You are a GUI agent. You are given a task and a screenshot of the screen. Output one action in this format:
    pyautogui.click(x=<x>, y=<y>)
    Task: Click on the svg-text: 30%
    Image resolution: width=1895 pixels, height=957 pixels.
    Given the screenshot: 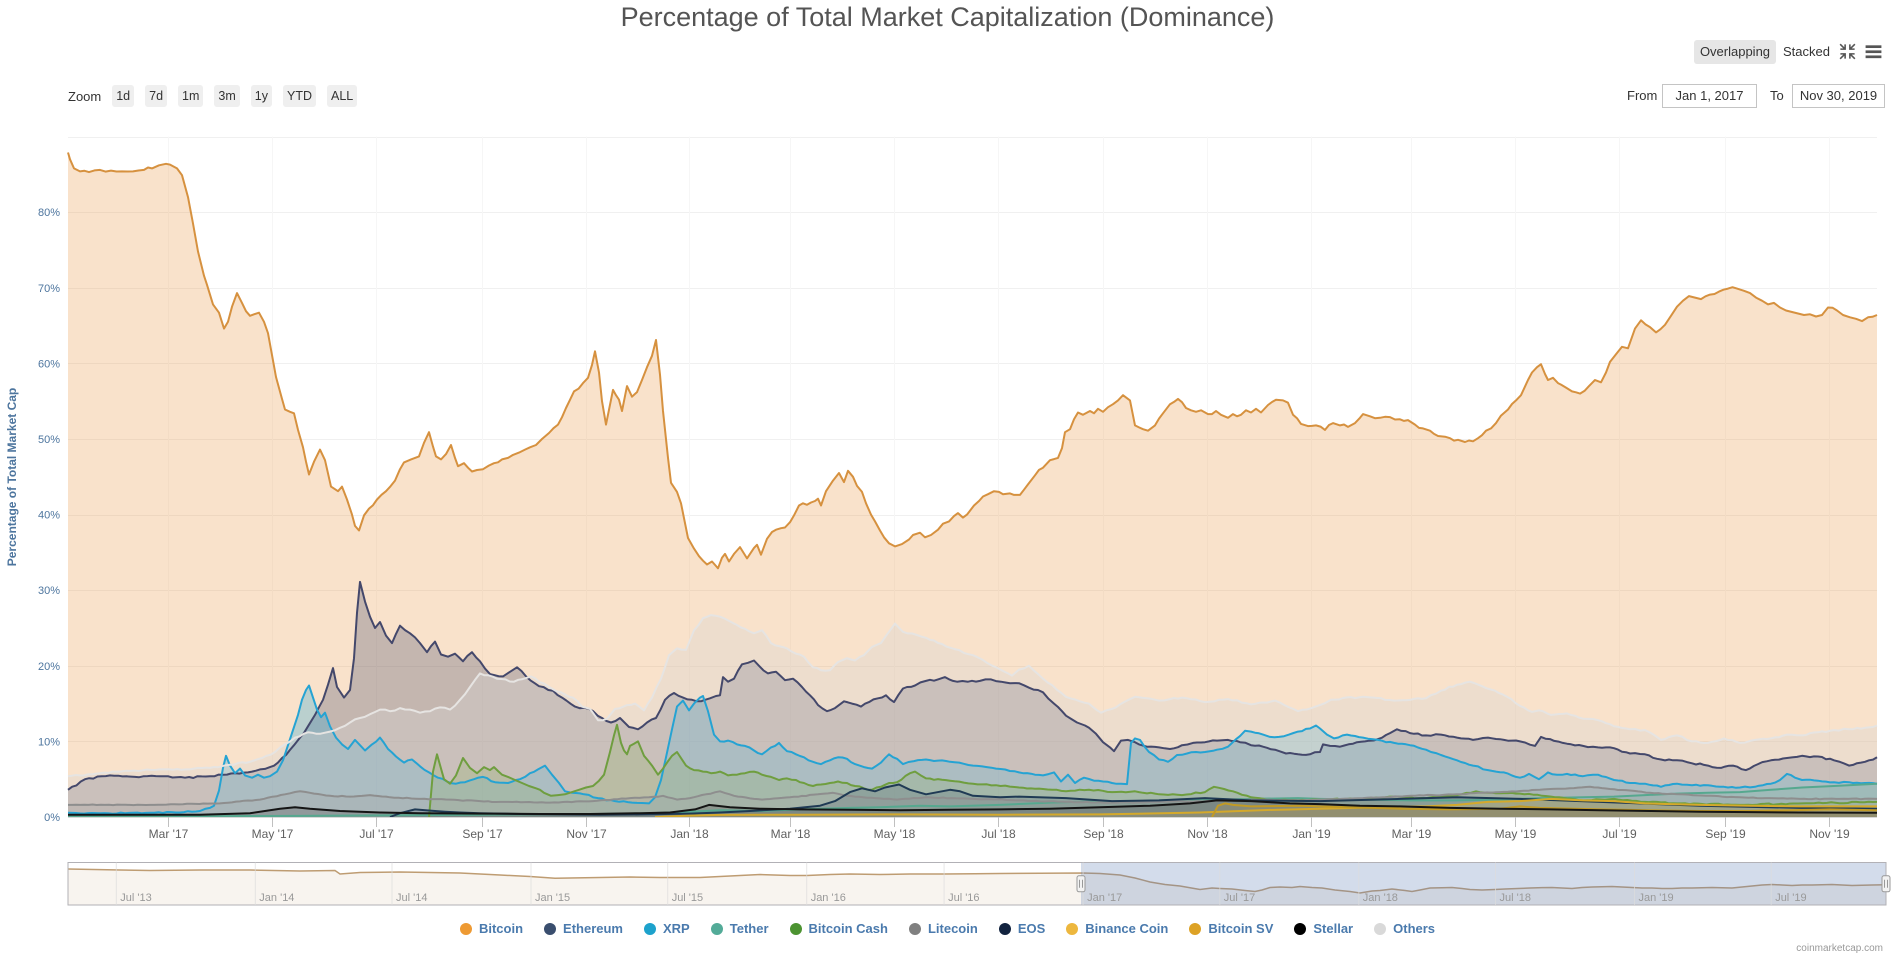 What is the action you would take?
    pyautogui.click(x=49, y=591)
    